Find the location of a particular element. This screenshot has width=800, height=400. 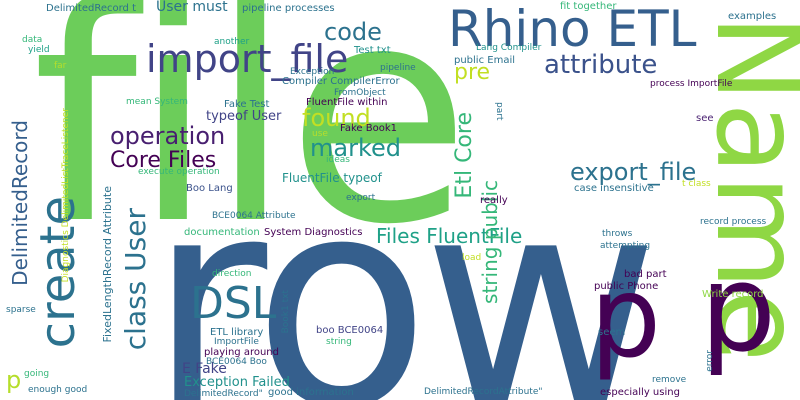

word-system-diagnostics: System Diagnostics is located at coordinates (313, 232).